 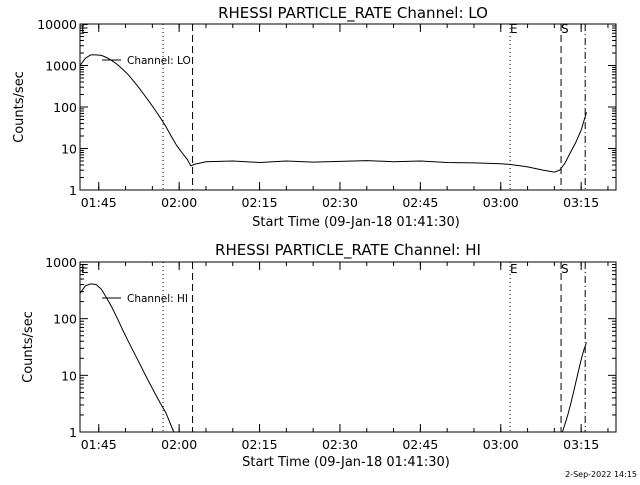 I want to click on x-tick-labels-lo: 01:45 02:00 02:15 02:30 02:45 03:00 03:15, so click(x=340, y=202).